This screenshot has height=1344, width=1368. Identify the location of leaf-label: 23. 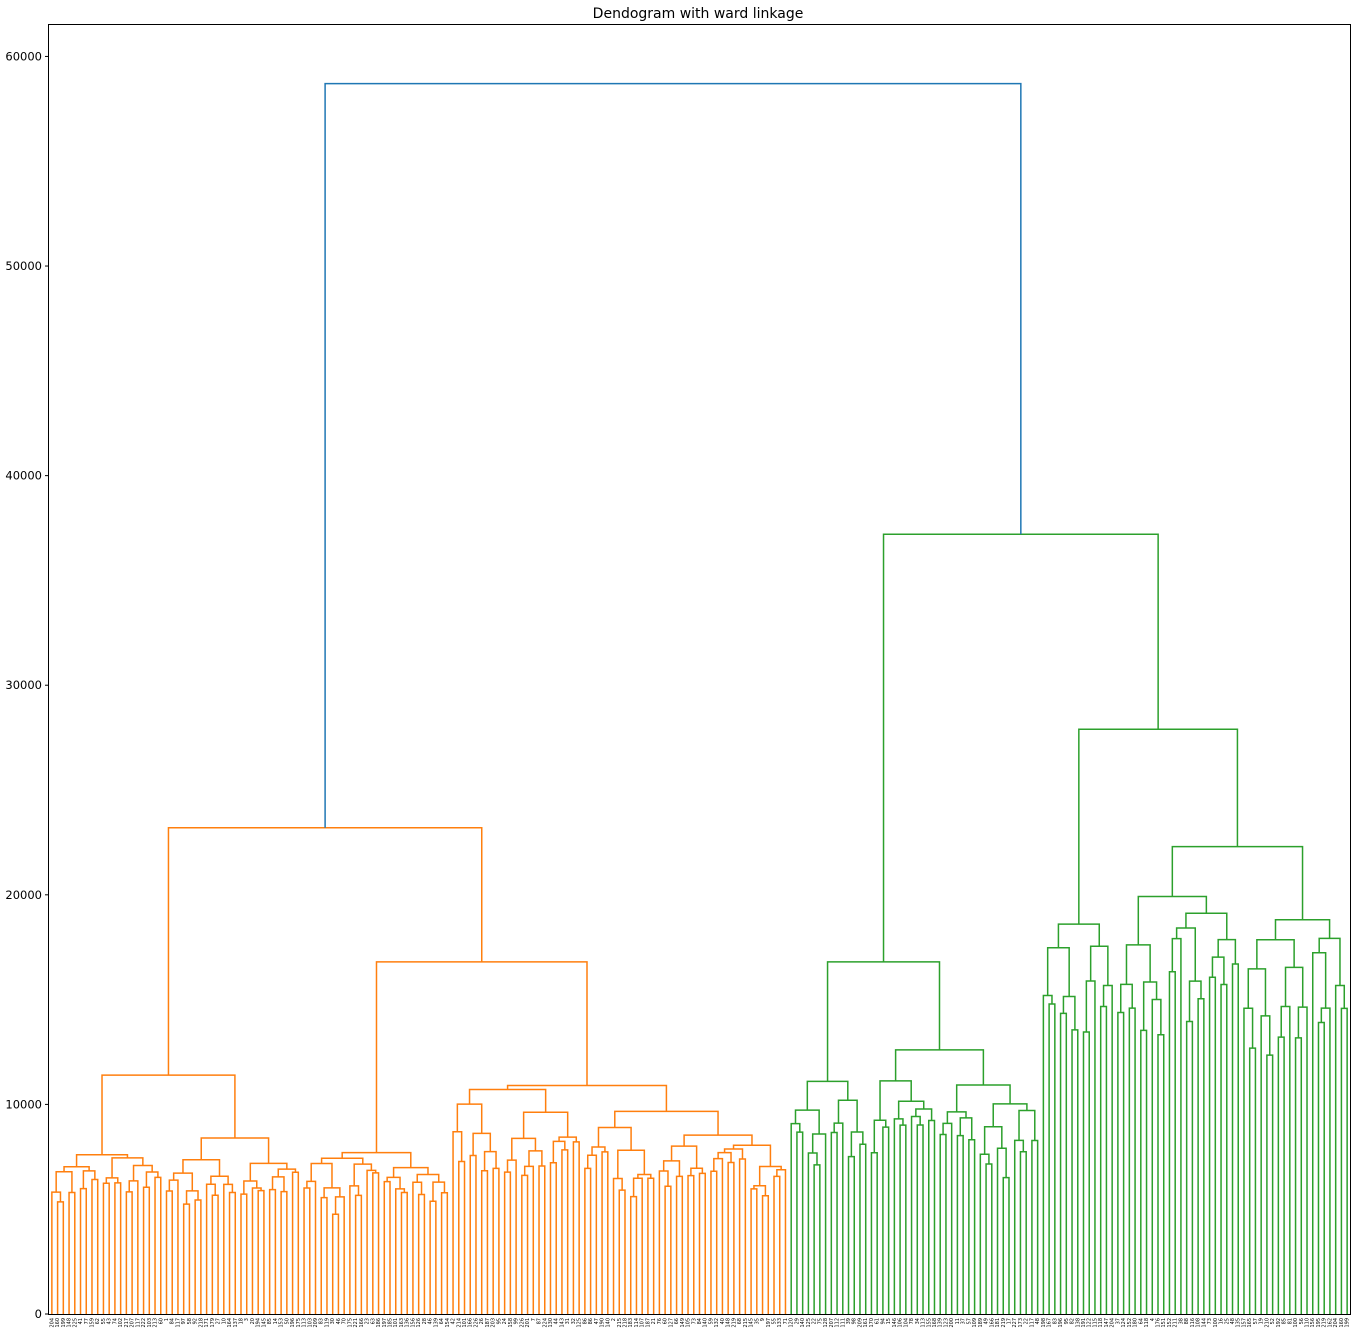
(368, 1321).